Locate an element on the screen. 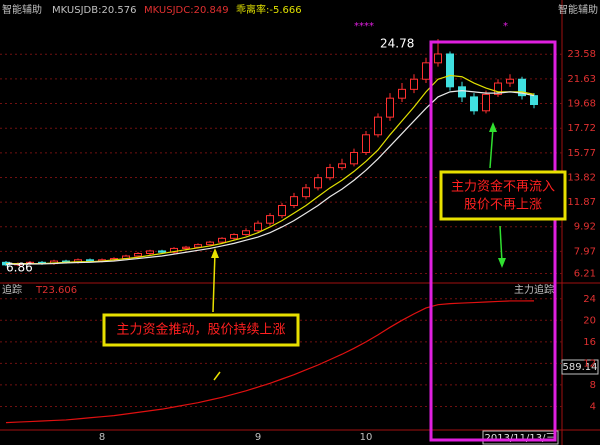  annotation: 股价不再上涨 is located at coordinates (503, 205).